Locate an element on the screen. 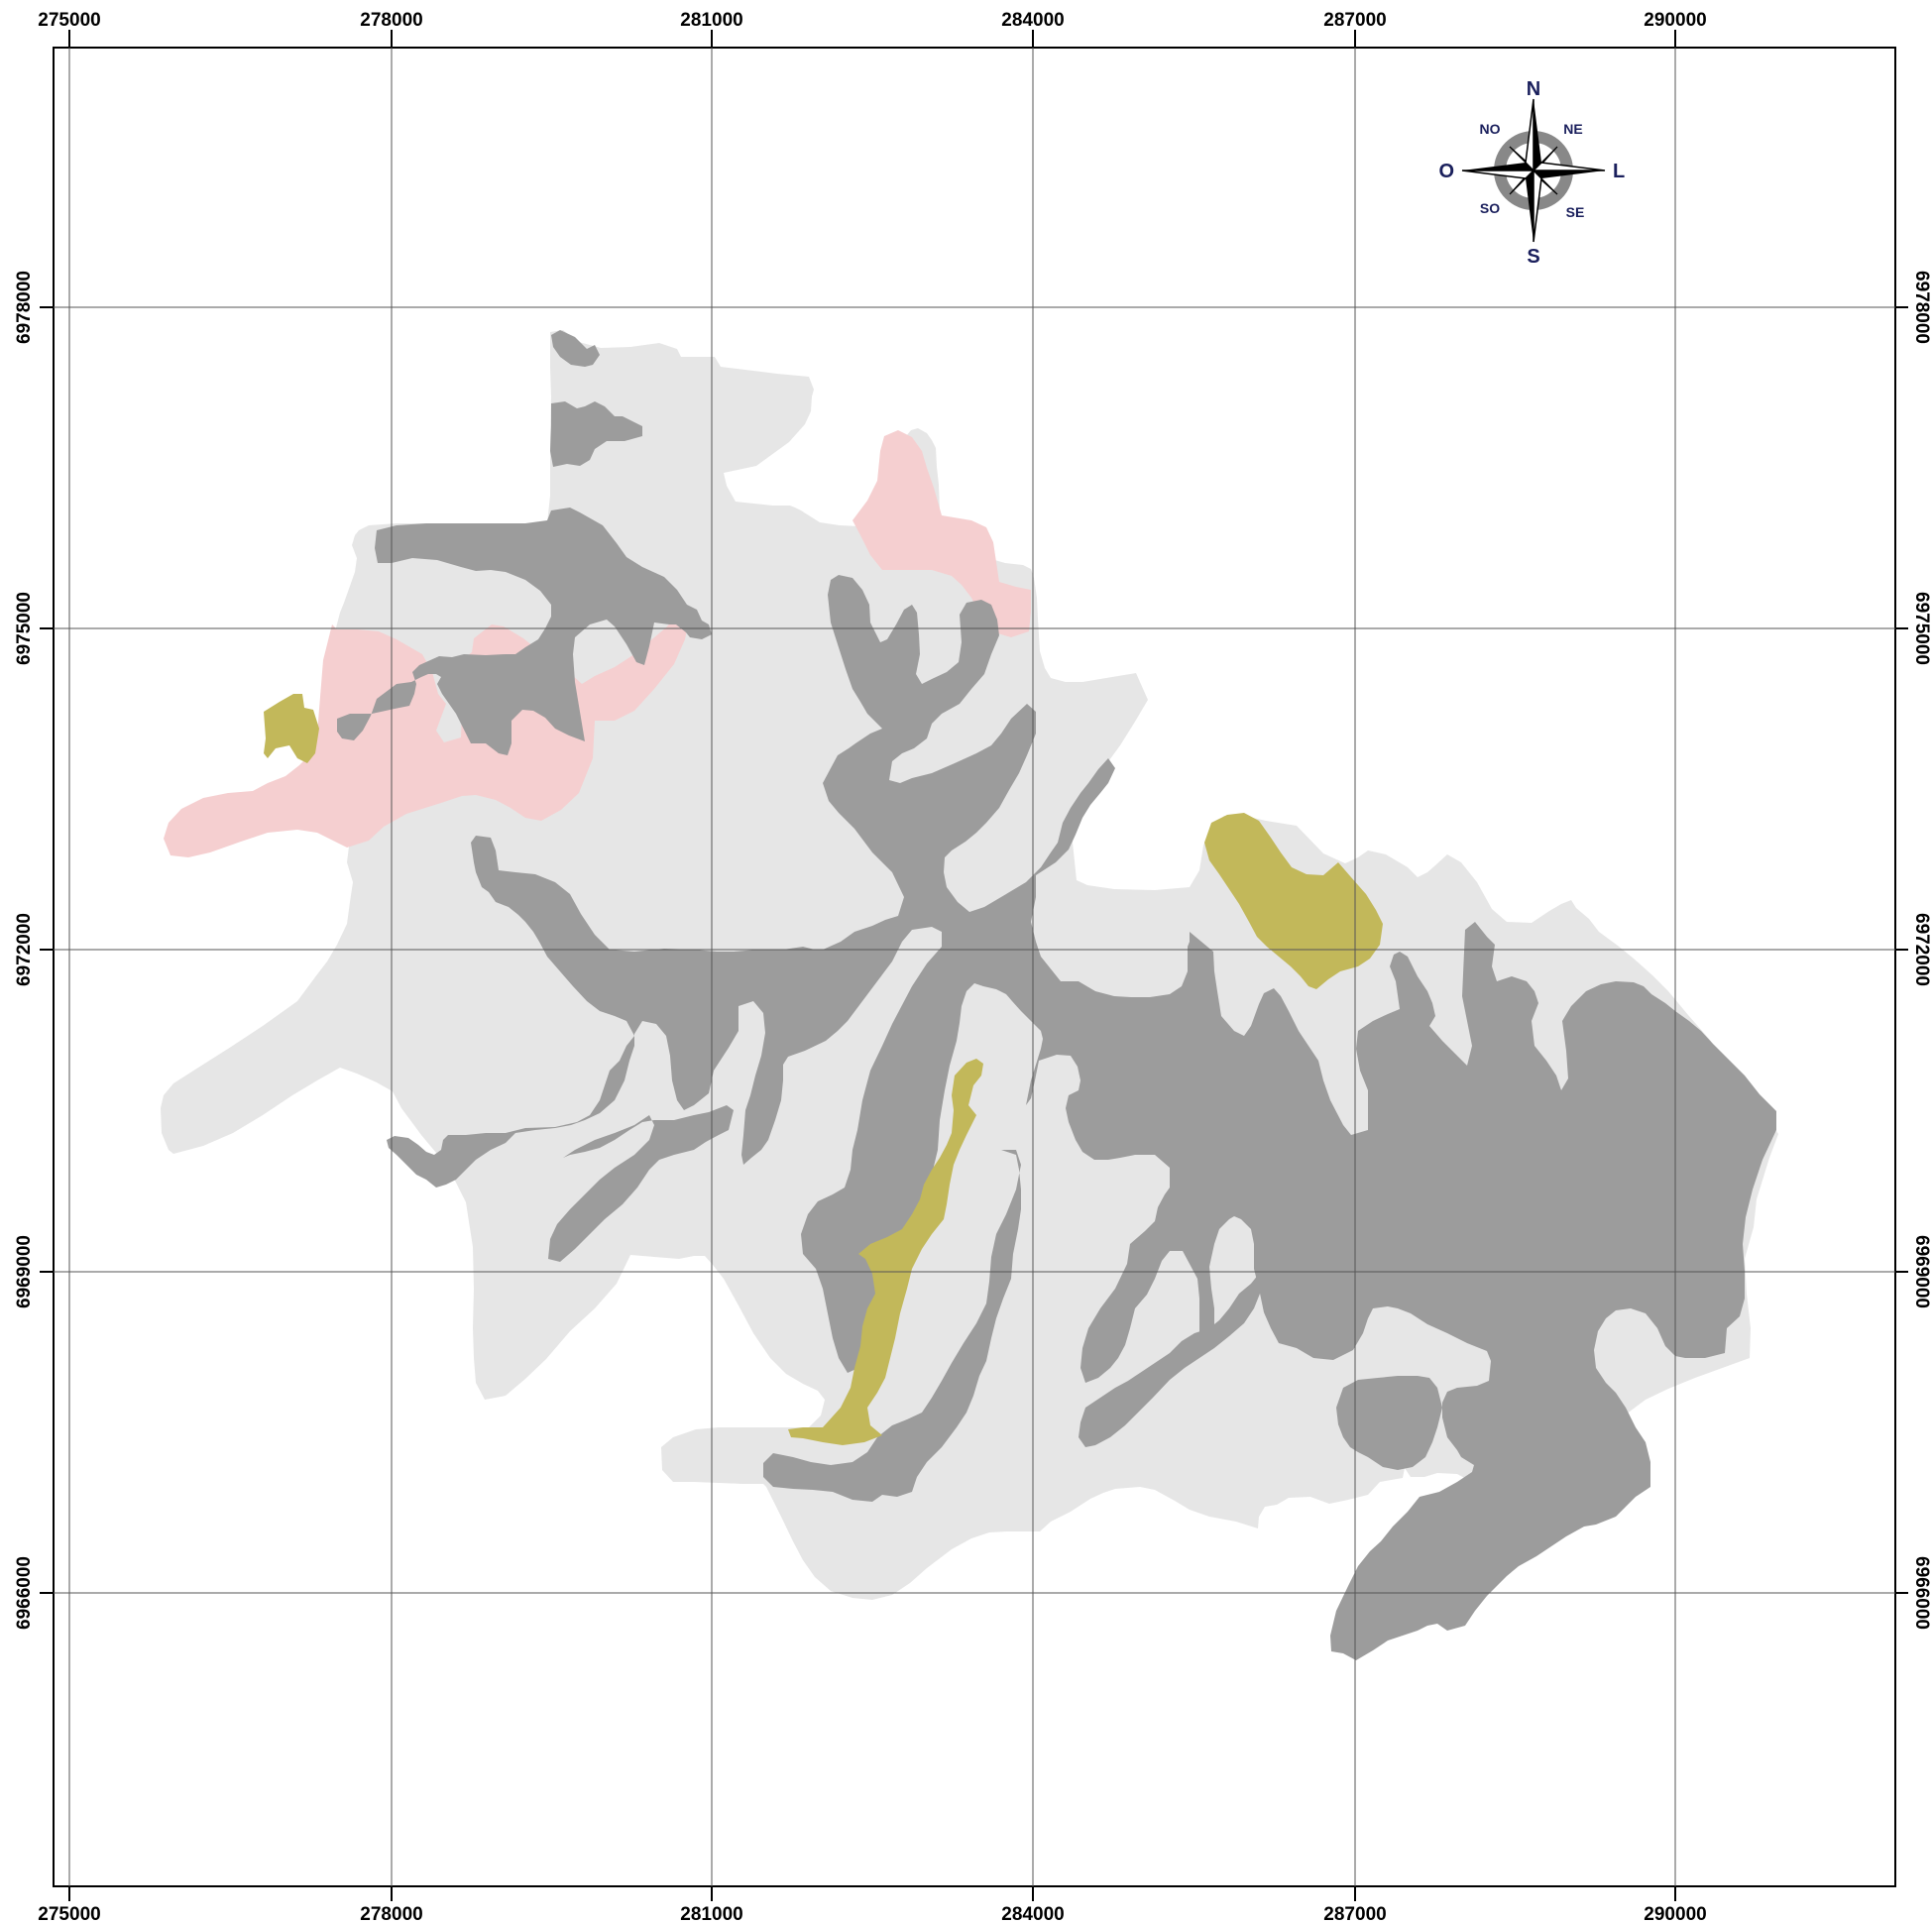 The height and width of the screenshot is (1924, 1932). olive-zone-east is located at coordinates (1293, 901).